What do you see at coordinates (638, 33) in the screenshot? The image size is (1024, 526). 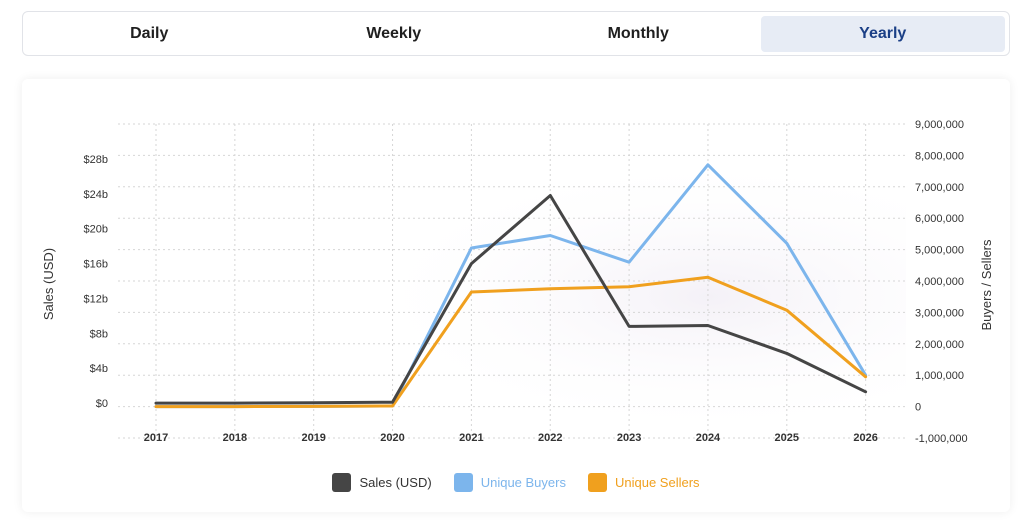 I see `tab-monthly: Monthly` at bounding box center [638, 33].